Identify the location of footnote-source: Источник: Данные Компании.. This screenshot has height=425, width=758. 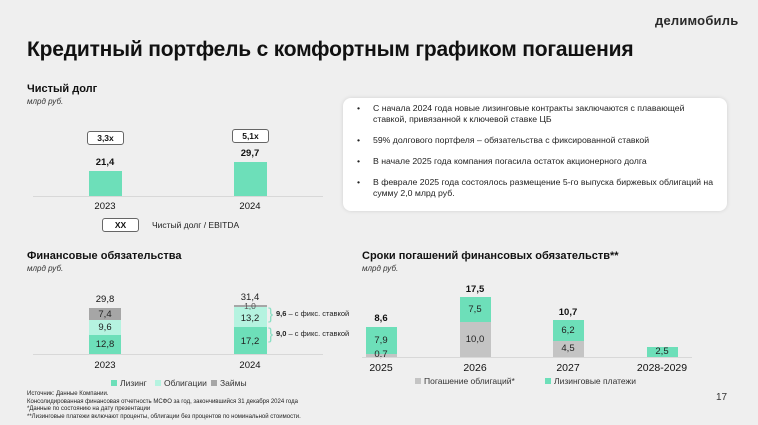
(68, 394).